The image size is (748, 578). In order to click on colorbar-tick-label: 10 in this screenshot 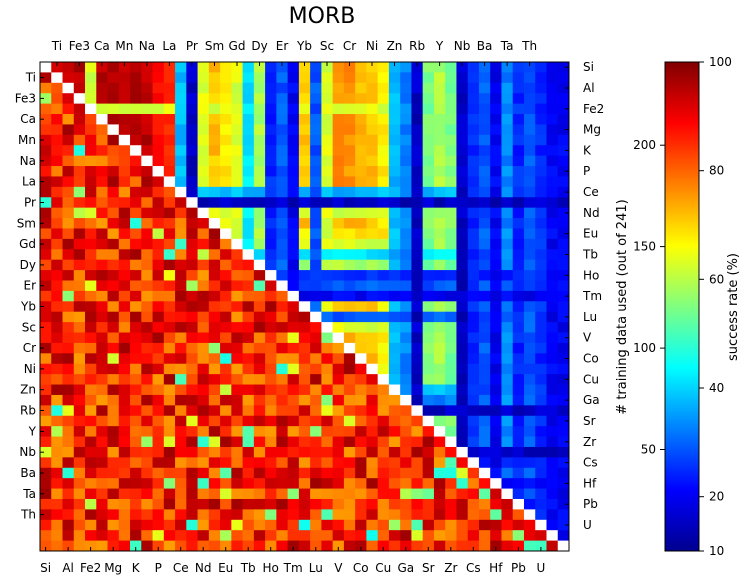, I will do `click(716, 551)`.